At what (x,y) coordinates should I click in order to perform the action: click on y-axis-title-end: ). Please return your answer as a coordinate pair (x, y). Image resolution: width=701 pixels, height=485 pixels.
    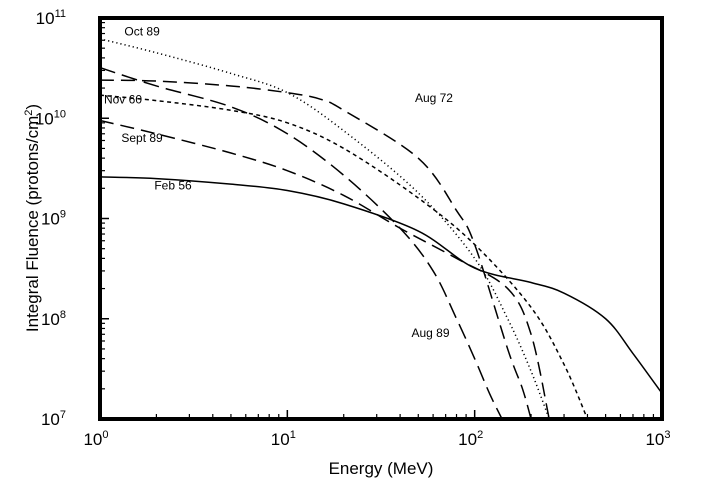
    Looking at the image, I should click on (32, 107).